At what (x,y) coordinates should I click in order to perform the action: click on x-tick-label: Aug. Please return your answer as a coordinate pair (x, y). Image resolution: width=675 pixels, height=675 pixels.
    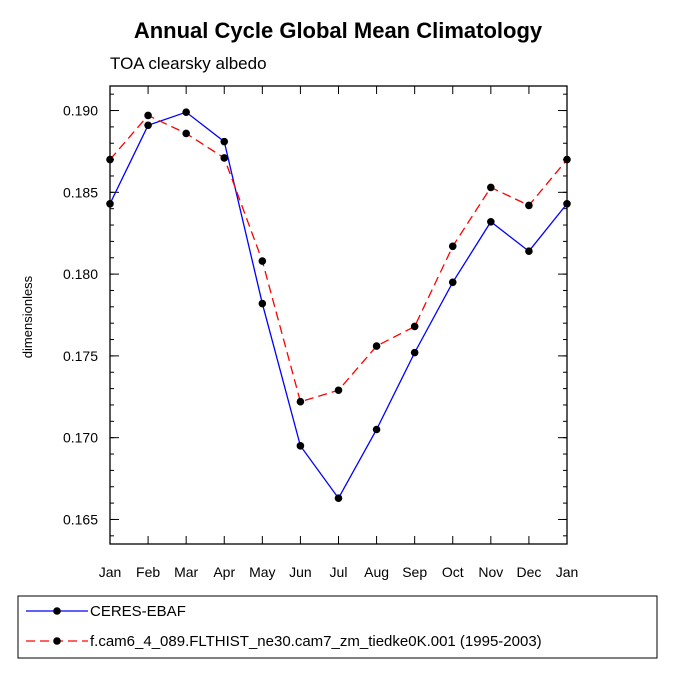
    Looking at the image, I should click on (376, 572).